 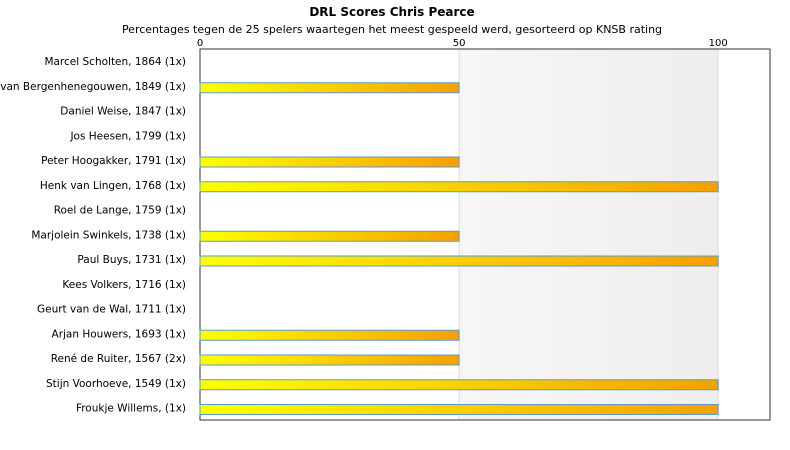 I want to click on category-label: Kees Volkers, 1716 (1x), so click(x=124, y=285).